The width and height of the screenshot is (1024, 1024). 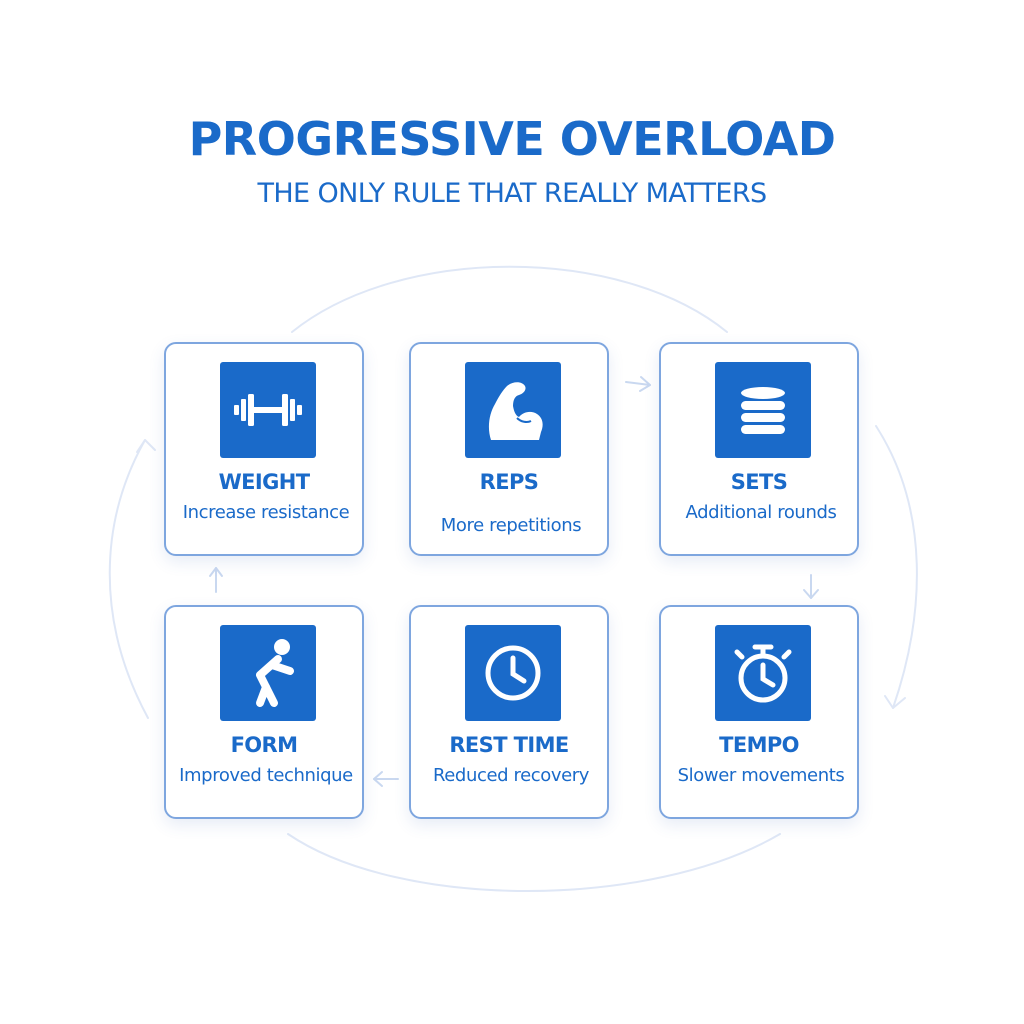 What do you see at coordinates (146, 446) in the screenshot?
I see `arrow-head-left` at bounding box center [146, 446].